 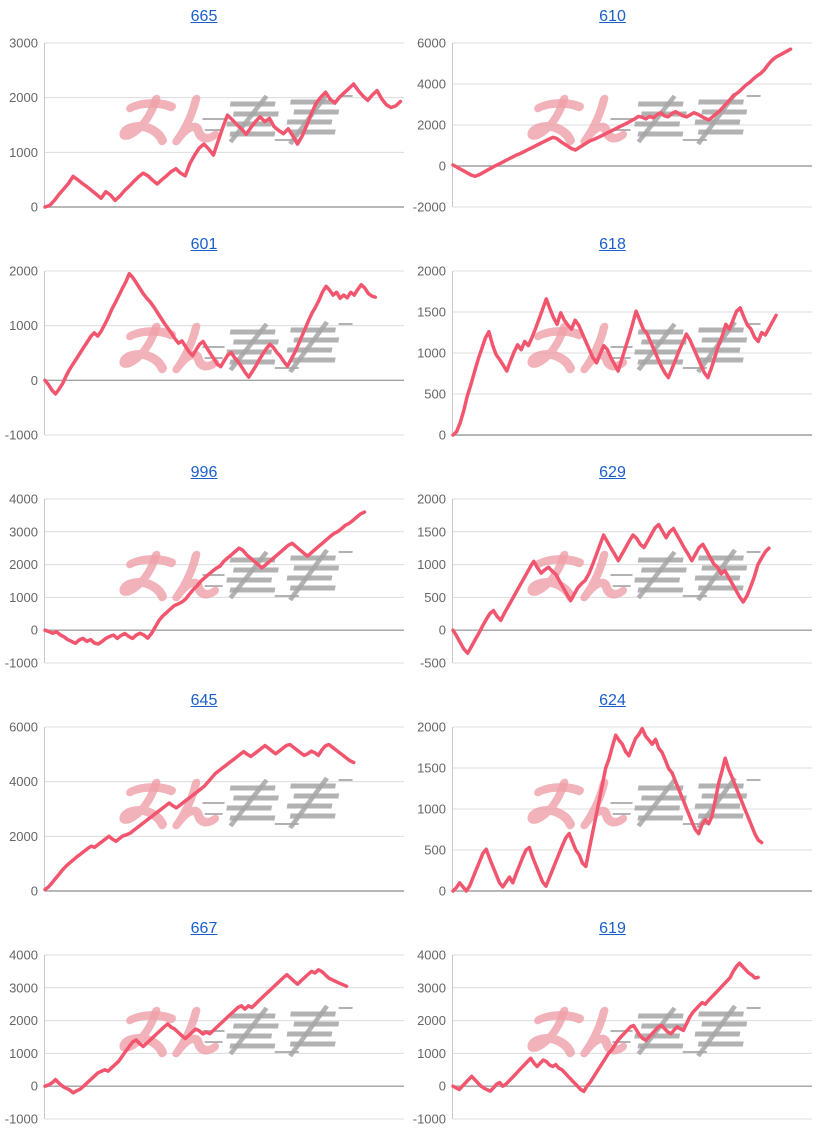 I want to click on chart-cell-645: 645 6000 4000 2000 0, so click(x=204, y=798).